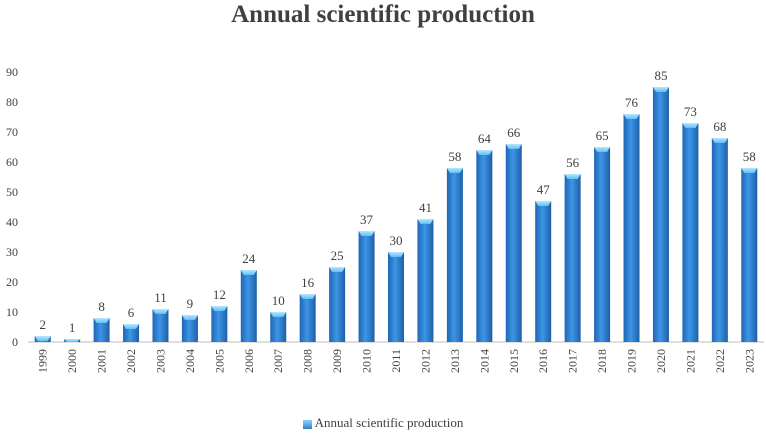  I want to click on data-label: 9, so click(190, 303).